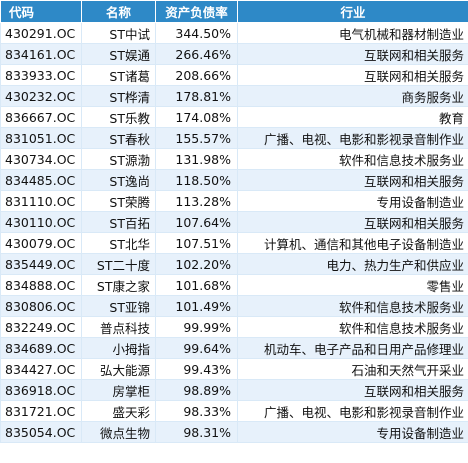  Describe the element at coordinates (196, 285) in the screenshot. I see `cell-ratio: 101.68%` at that location.